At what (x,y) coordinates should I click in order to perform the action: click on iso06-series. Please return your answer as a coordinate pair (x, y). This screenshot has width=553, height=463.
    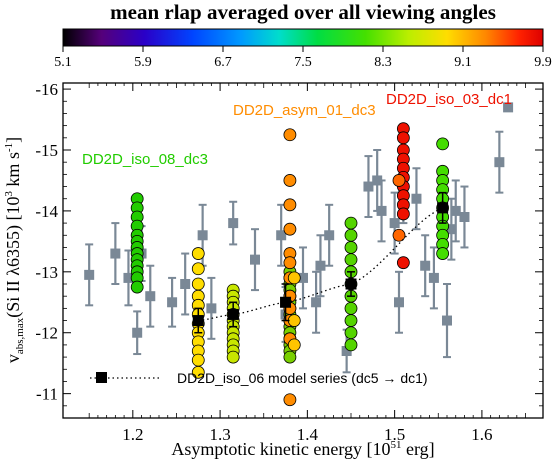
    Looking at the image, I should click on (320, 262).